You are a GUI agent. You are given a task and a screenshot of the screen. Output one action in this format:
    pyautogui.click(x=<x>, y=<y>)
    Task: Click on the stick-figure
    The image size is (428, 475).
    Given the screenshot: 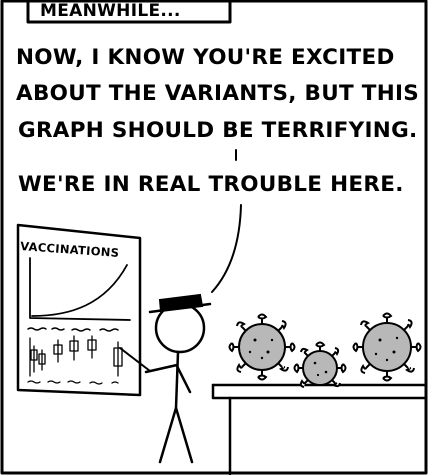 What is the action you would take?
    pyautogui.click(x=165, y=378)
    